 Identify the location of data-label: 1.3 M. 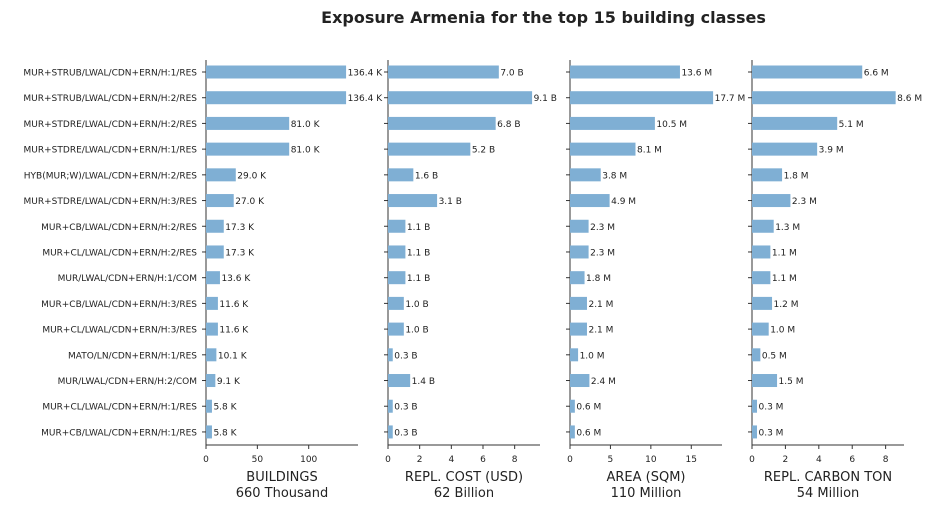
(787, 228).